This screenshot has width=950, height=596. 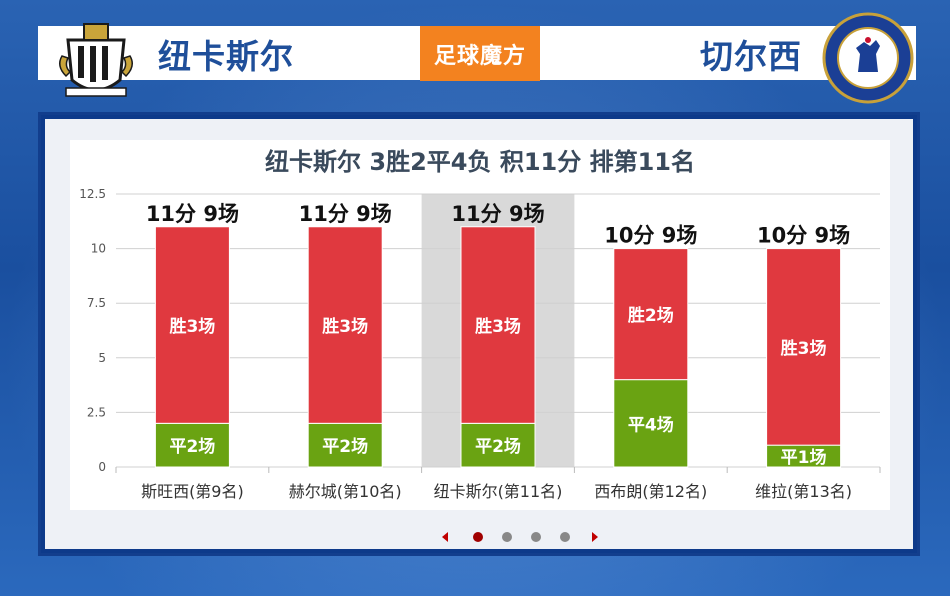 I want to click on draw-data-label: 平4场, so click(x=651, y=425).